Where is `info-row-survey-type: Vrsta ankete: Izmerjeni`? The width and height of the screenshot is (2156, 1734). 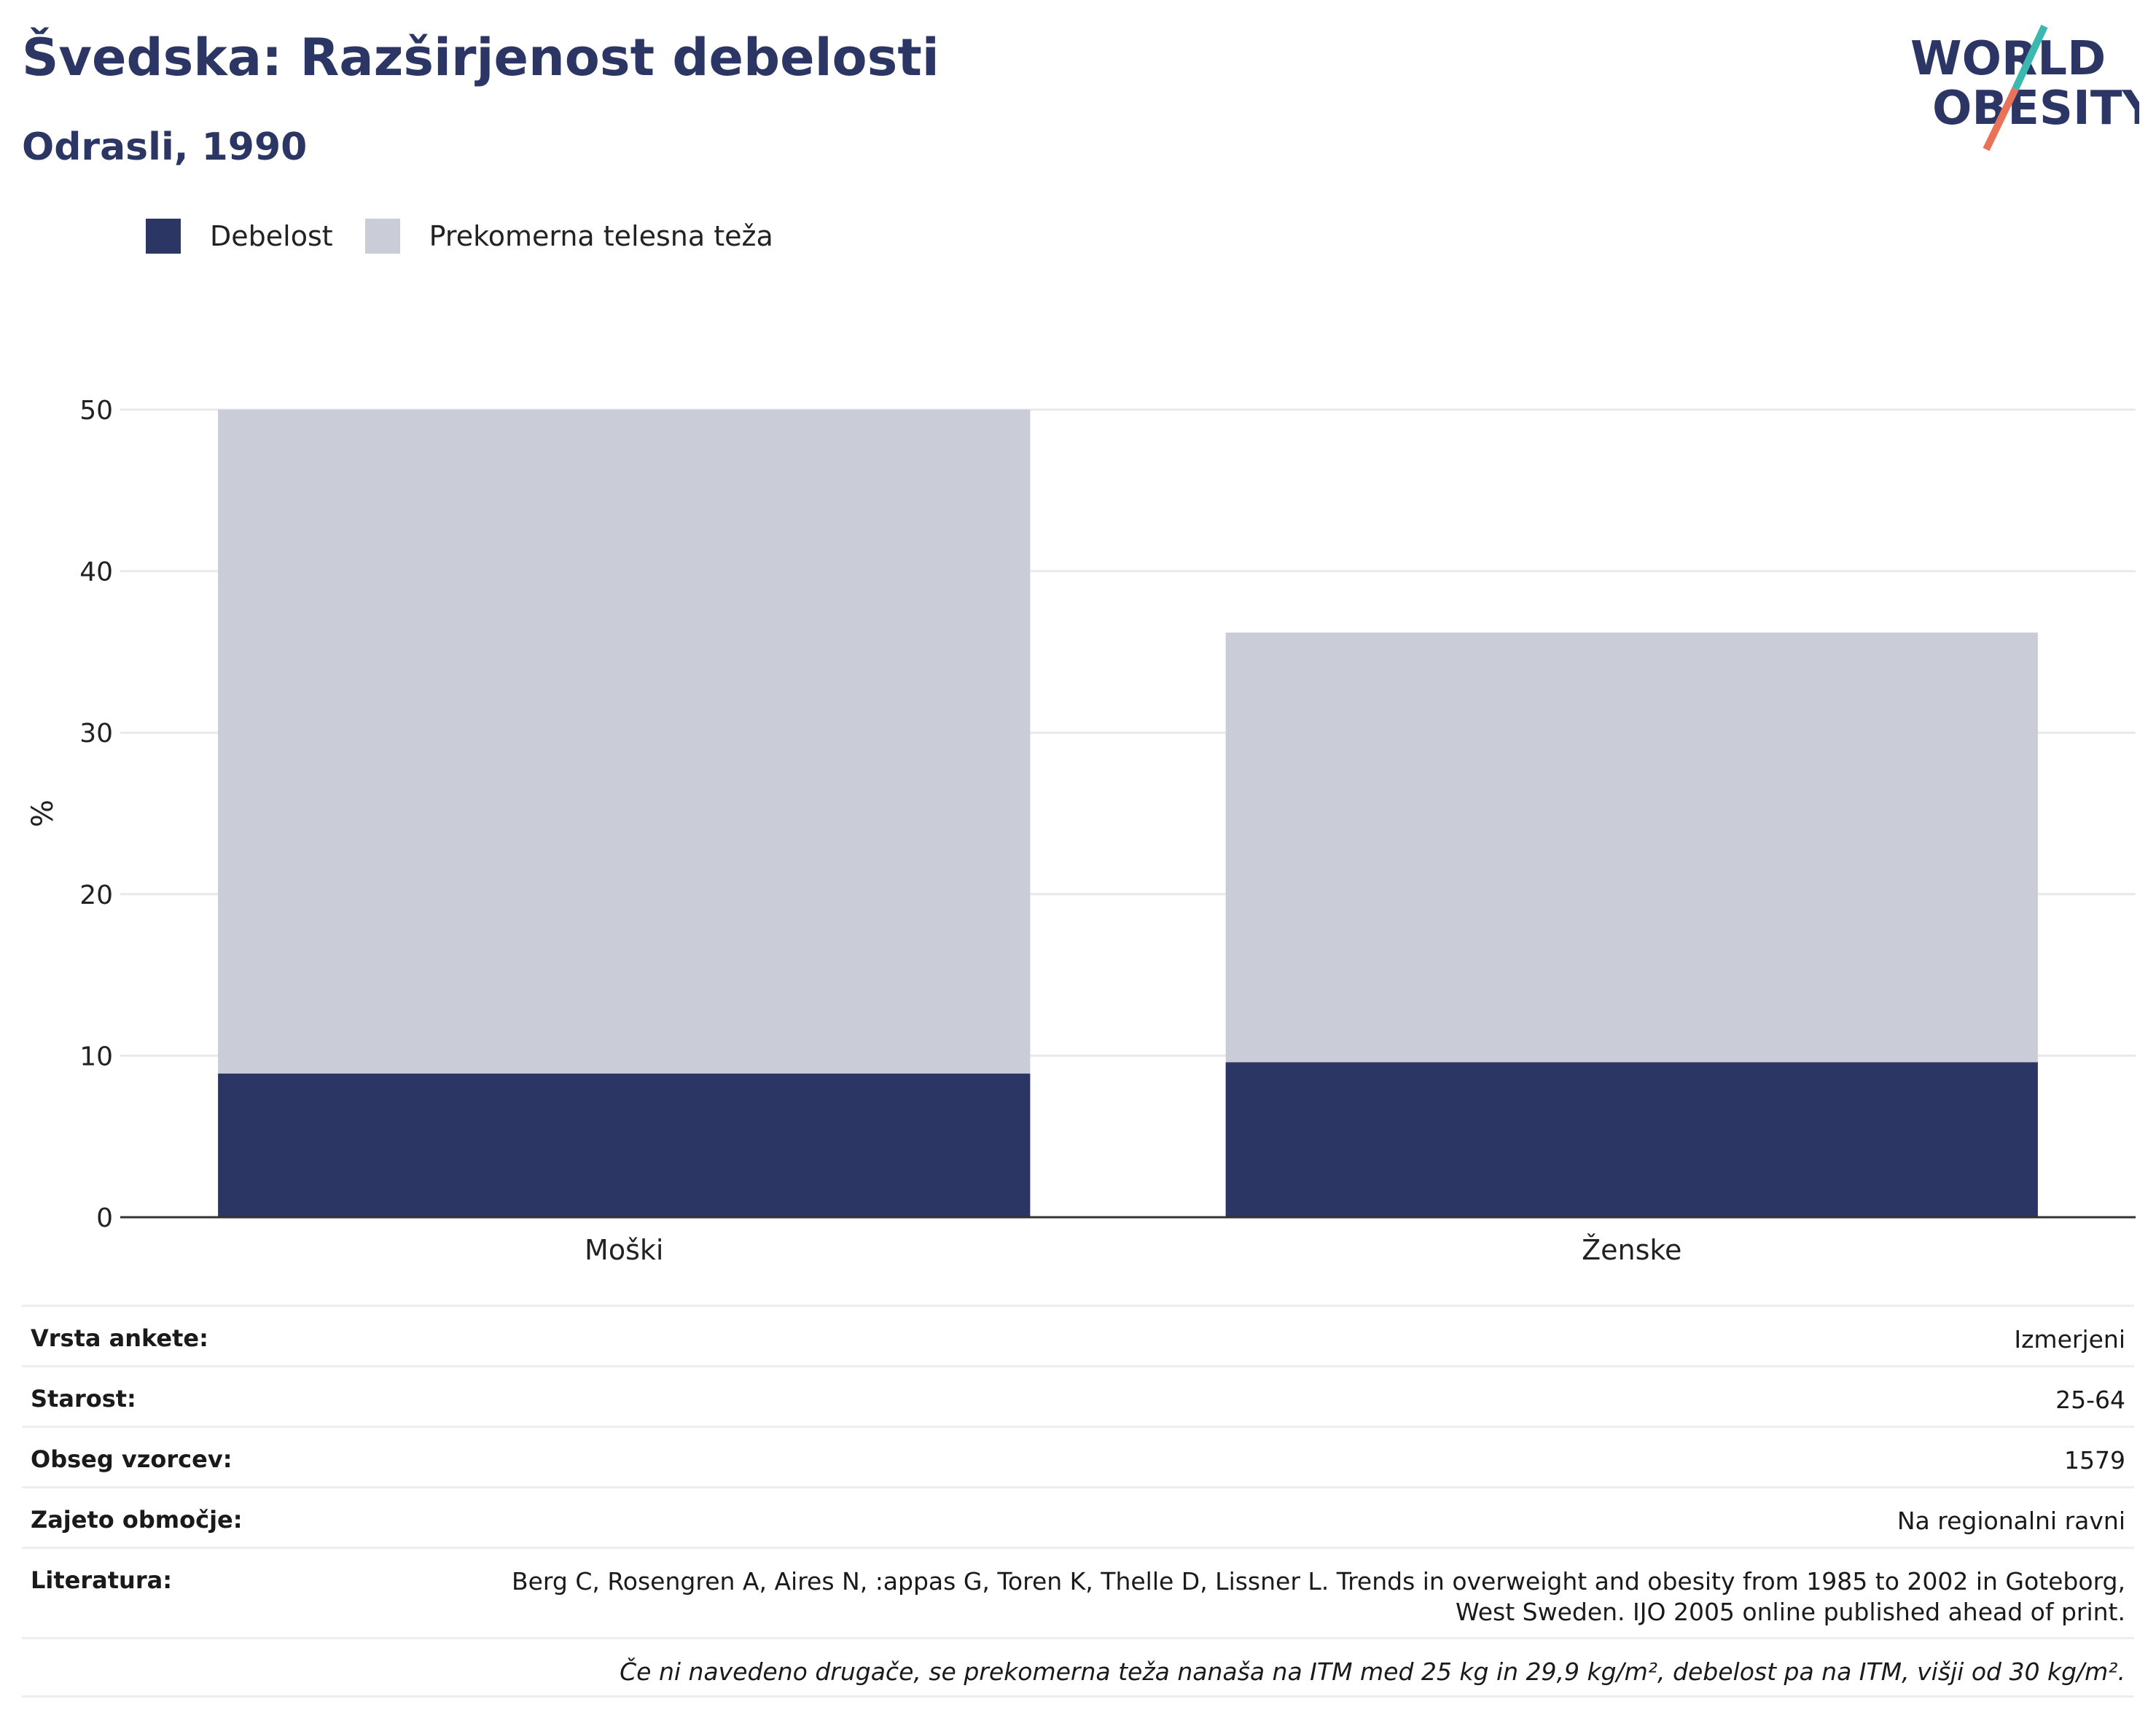
info-row-survey-type: Vrsta ankete: Izmerjeni is located at coordinates (1078, 1335).